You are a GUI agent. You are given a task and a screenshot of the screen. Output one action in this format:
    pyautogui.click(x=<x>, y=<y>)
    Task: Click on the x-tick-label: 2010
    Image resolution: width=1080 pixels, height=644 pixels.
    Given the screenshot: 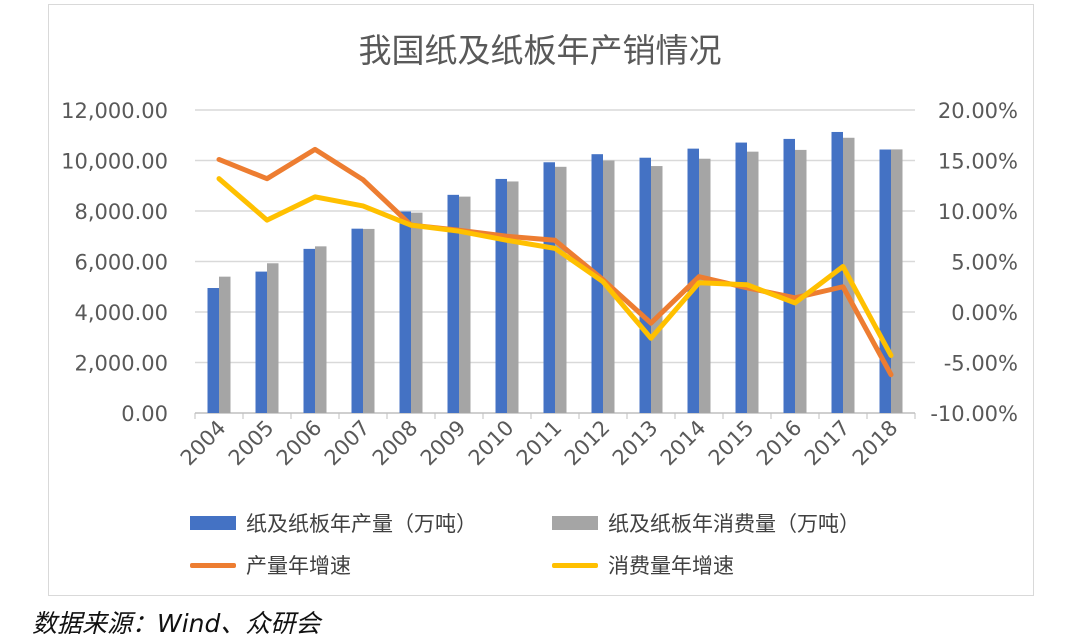 What is the action you would take?
    pyautogui.click(x=491, y=443)
    